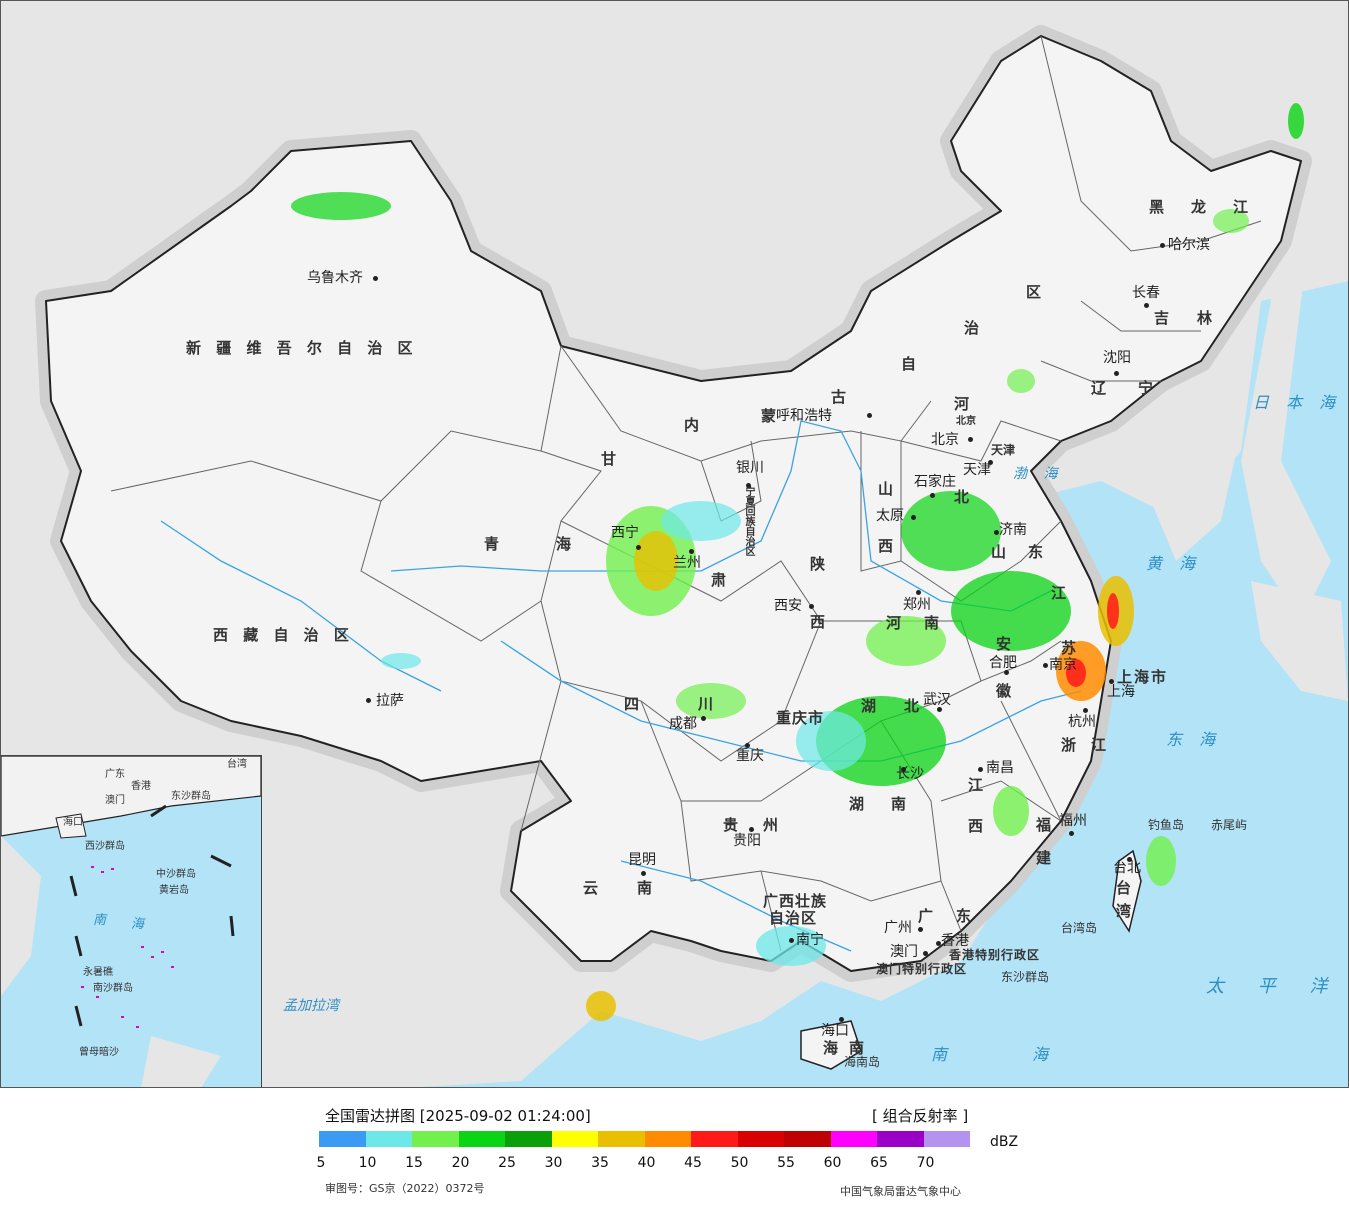  I want to click on label-jilin-2: 林, so click(1207, 318).